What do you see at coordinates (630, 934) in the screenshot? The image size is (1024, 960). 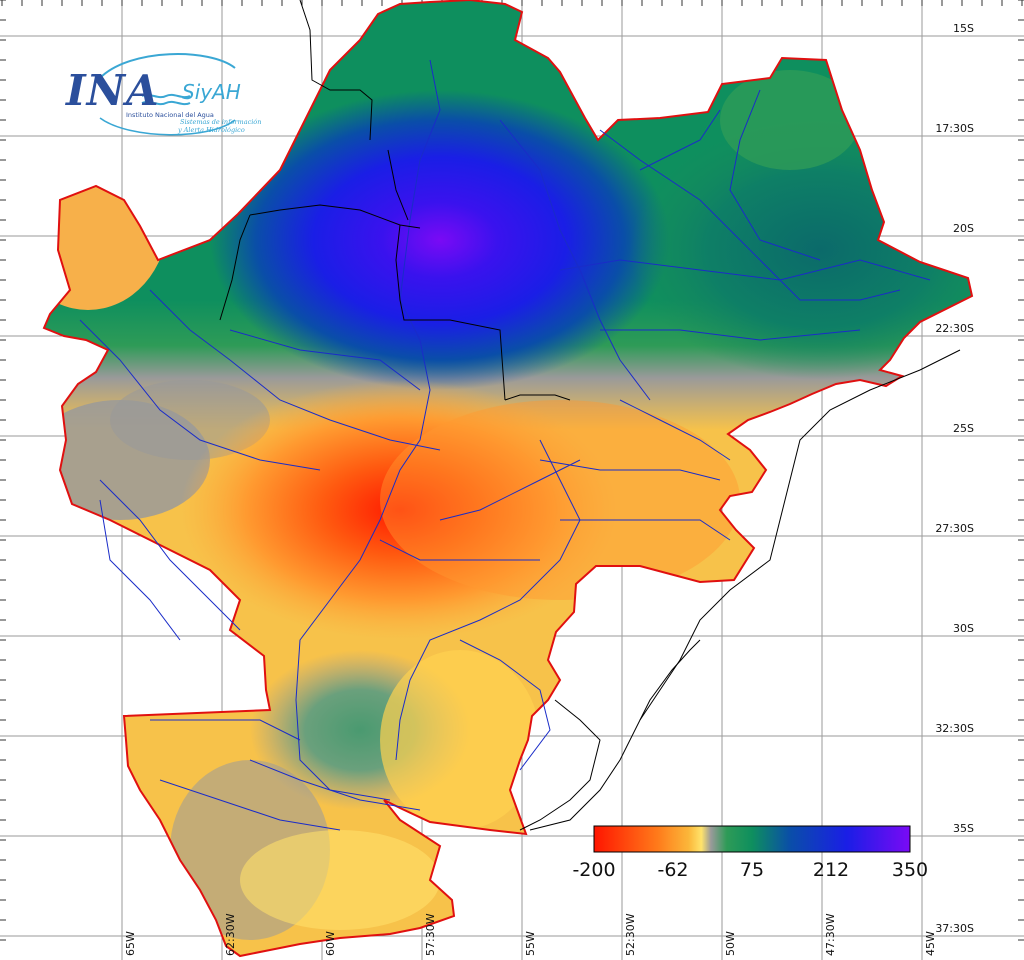 I see `longitude-label: 52:30W` at bounding box center [630, 934].